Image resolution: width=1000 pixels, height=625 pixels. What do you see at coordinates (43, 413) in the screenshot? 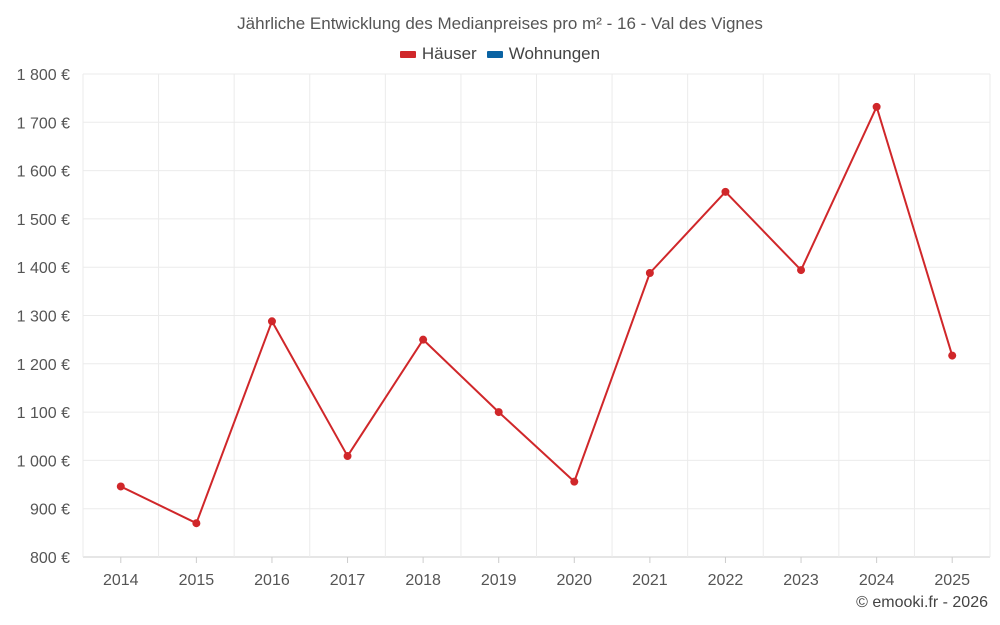
I see `y-tick-label: 1 100 €` at bounding box center [43, 413].